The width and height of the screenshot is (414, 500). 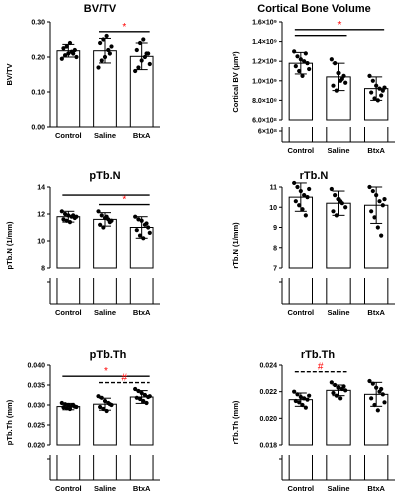 I want to click on ptbn-ytick-label: 12, so click(x=41, y=215).